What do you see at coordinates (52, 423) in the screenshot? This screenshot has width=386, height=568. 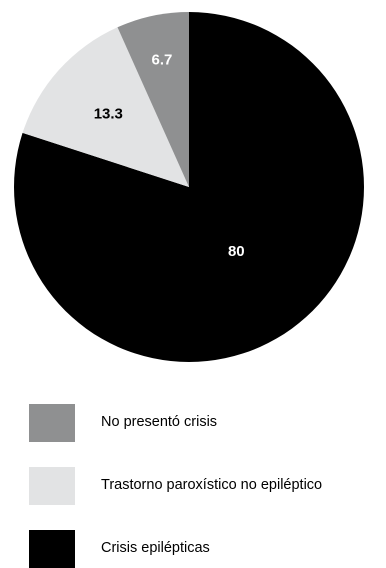 I see `legend-swatch-no-presento-crisis` at bounding box center [52, 423].